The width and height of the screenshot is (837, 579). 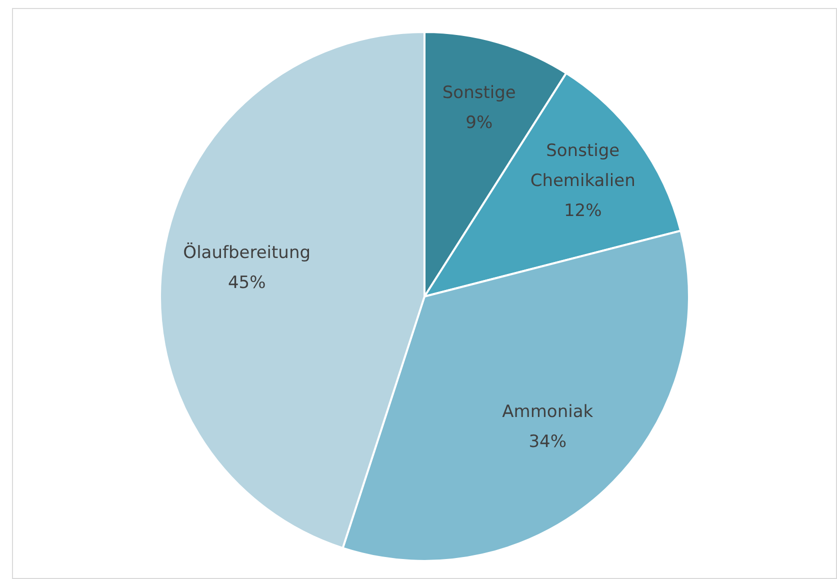 What do you see at coordinates (583, 210) in the screenshot?
I see `data-label: 12%` at bounding box center [583, 210].